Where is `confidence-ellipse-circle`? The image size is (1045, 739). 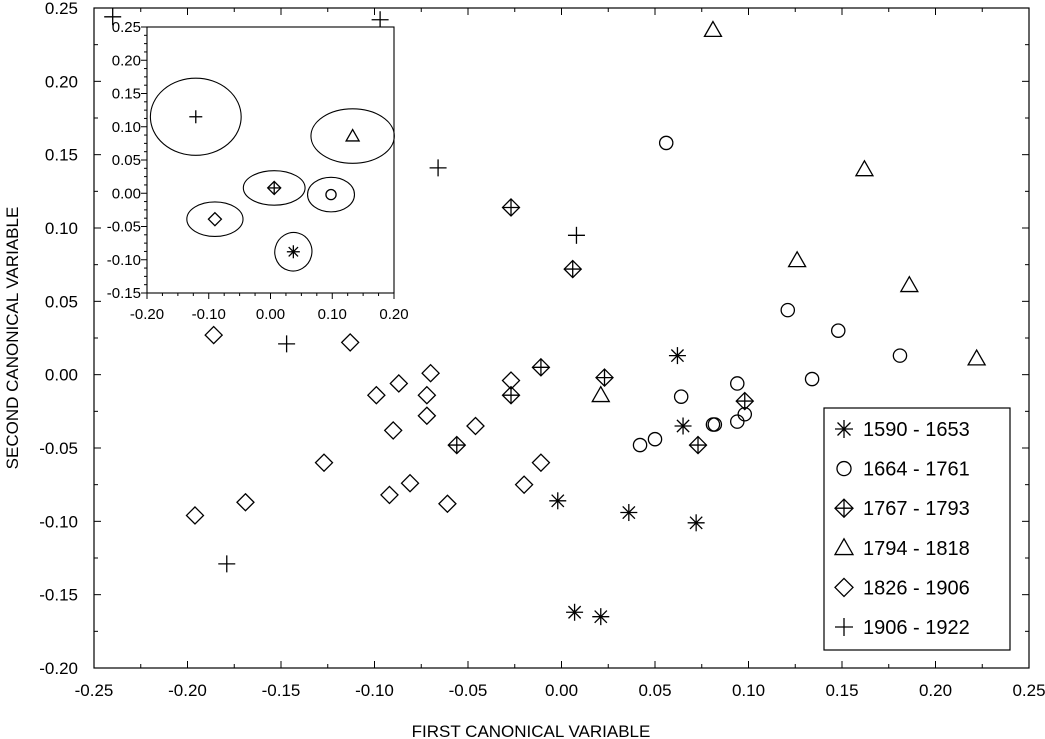
confidence-ellipse-circle is located at coordinates (331, 194).